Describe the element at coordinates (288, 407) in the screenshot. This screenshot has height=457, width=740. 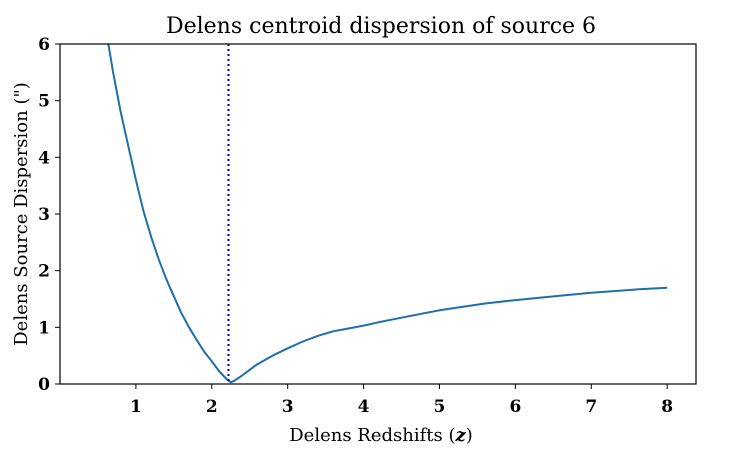
I see `x-tick-label: 3` at that location.